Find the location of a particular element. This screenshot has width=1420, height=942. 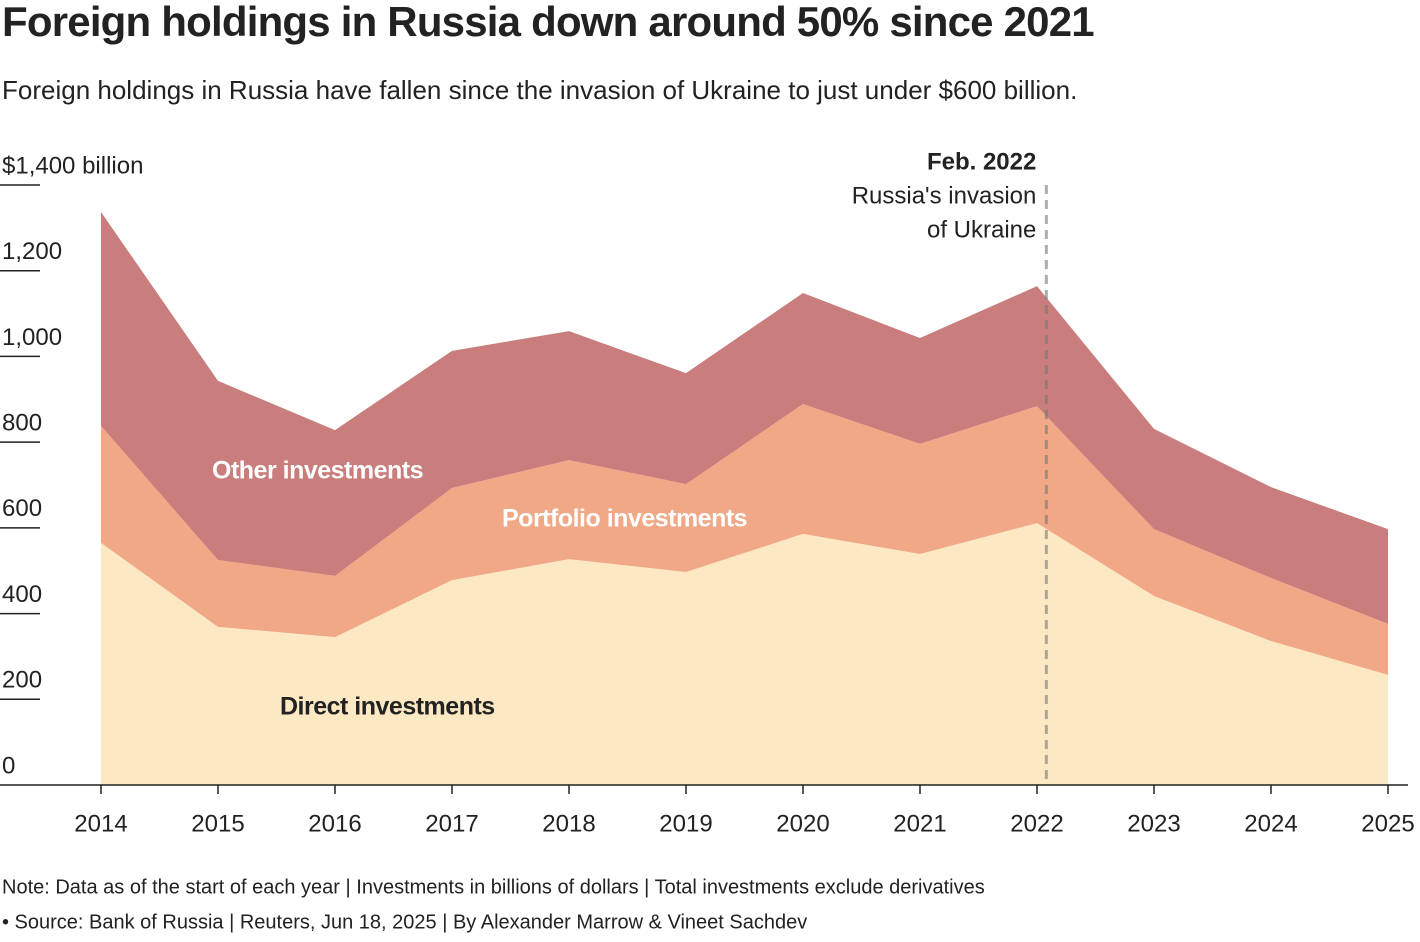

x-tick-label: 2020 is located at coordinates (802, 823).